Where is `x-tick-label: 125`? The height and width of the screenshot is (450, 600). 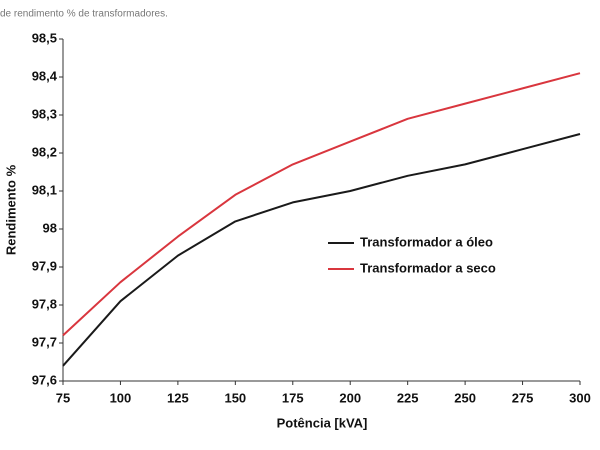 x-tick-label: 125 is located at coordinates (178, 397).